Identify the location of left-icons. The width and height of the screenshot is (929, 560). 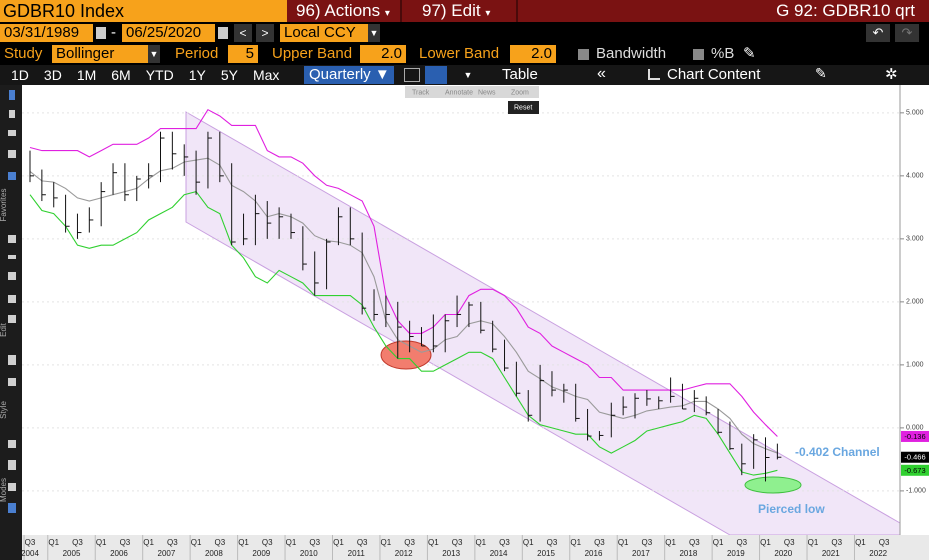
(12, 301).